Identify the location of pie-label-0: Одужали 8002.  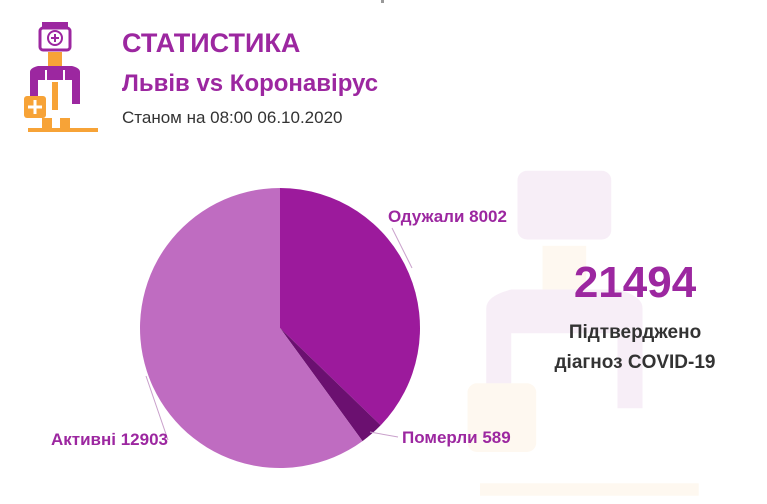
(447, 216).